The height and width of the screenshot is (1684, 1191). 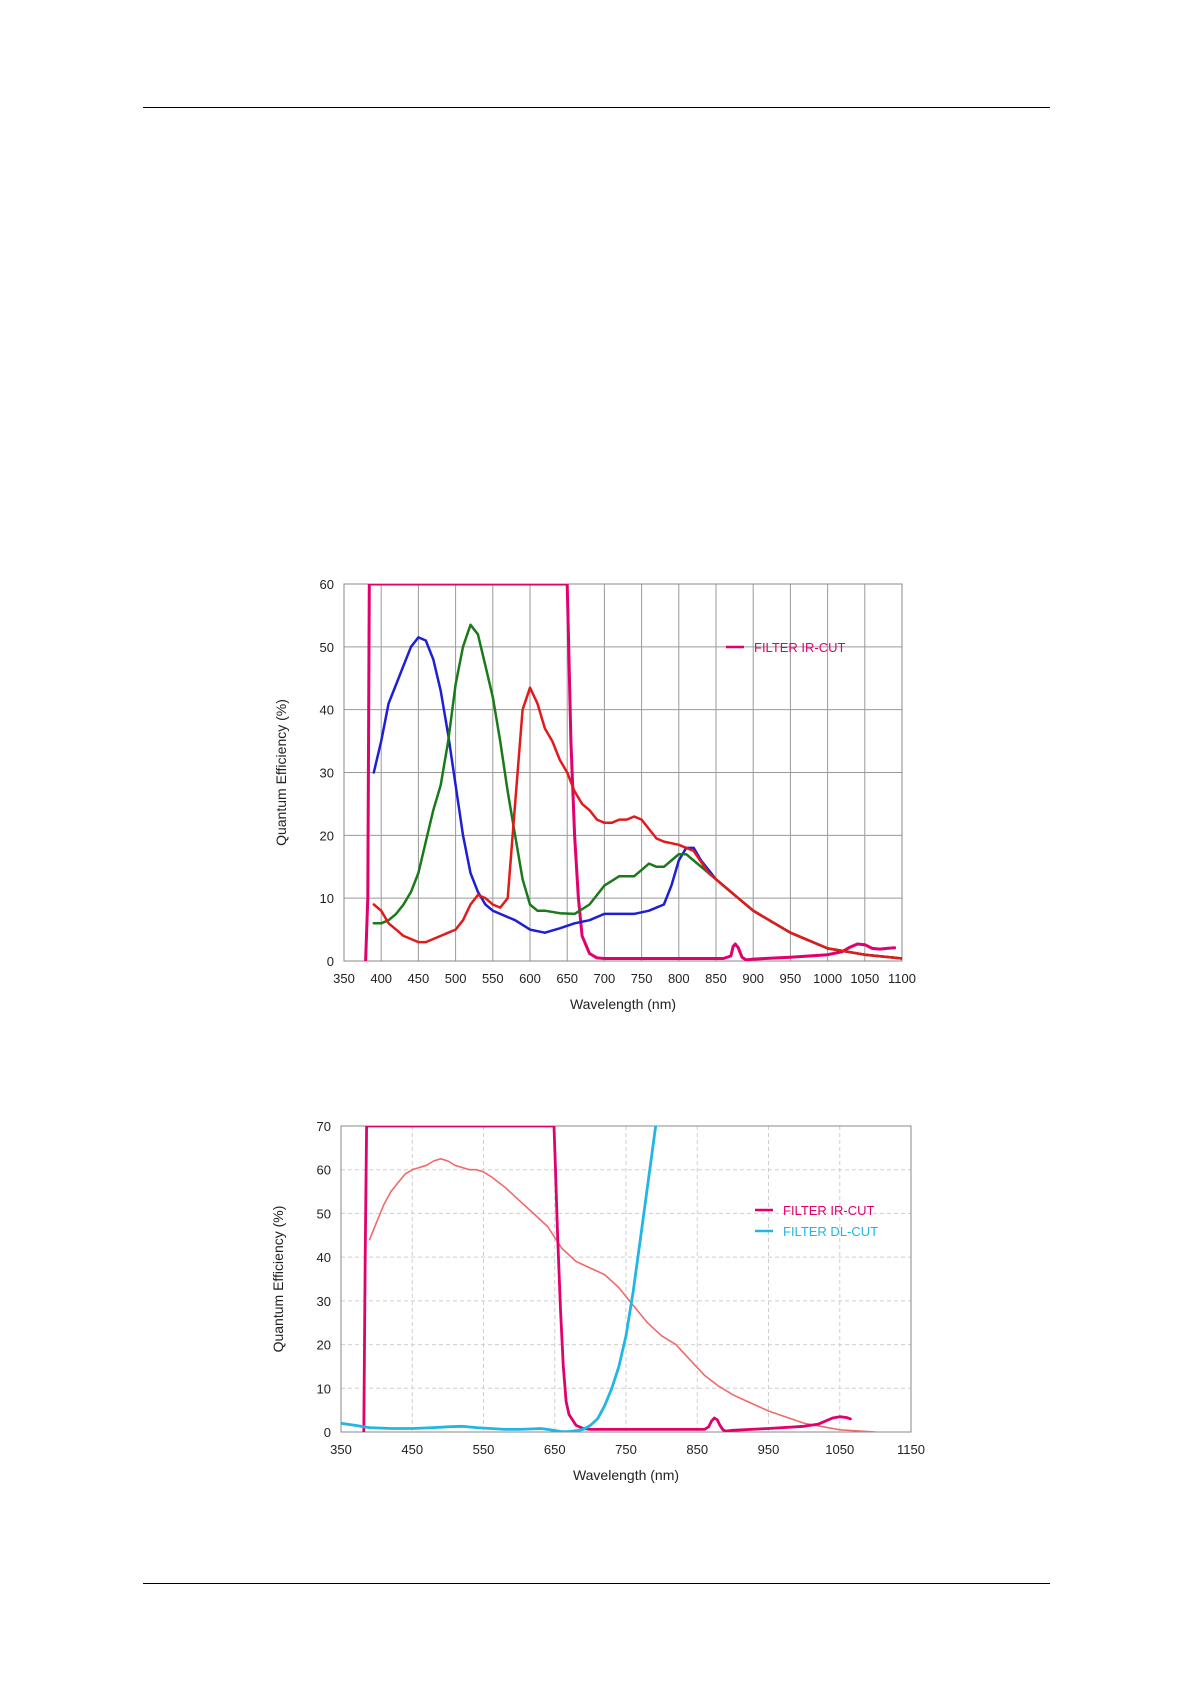 I want to click on x-tick-label: 1000, so click(x=827, y=978).